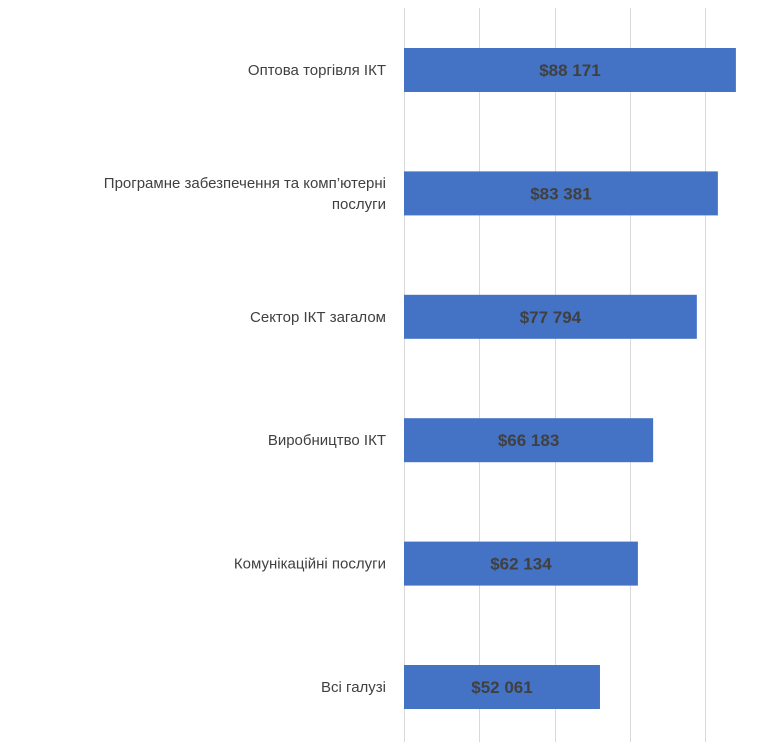  I want to click on data-label: $88 171, so click(569, 70).